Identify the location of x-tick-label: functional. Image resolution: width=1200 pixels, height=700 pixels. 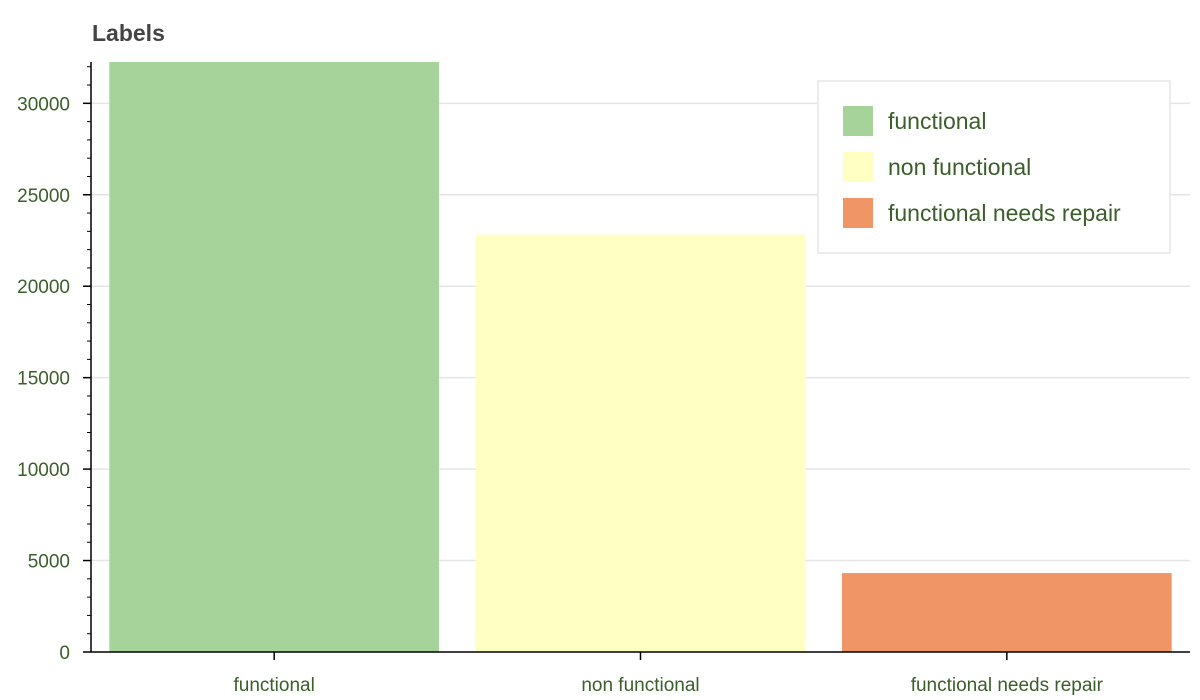
(273, 685).